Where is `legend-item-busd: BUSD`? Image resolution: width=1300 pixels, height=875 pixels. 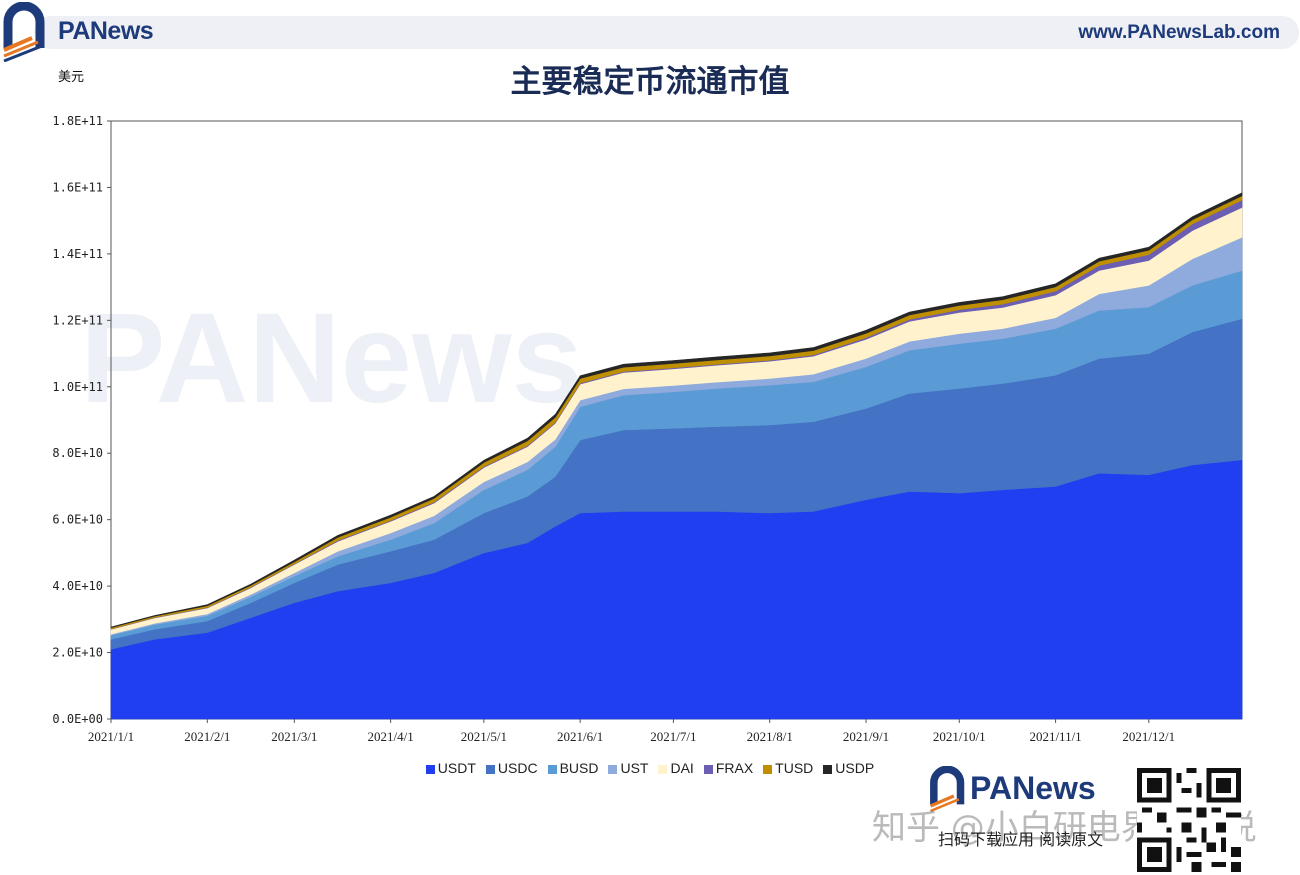 legend-item-busd: BUSD is located at coordinates (573, 768).